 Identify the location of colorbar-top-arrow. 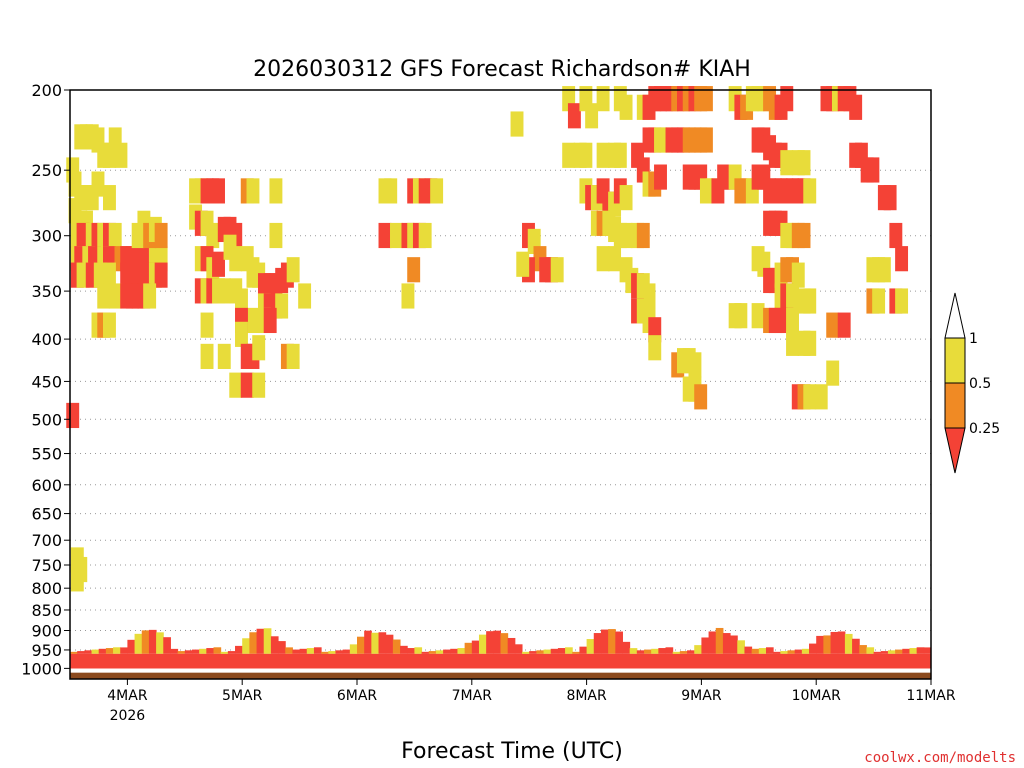
(955, 315).